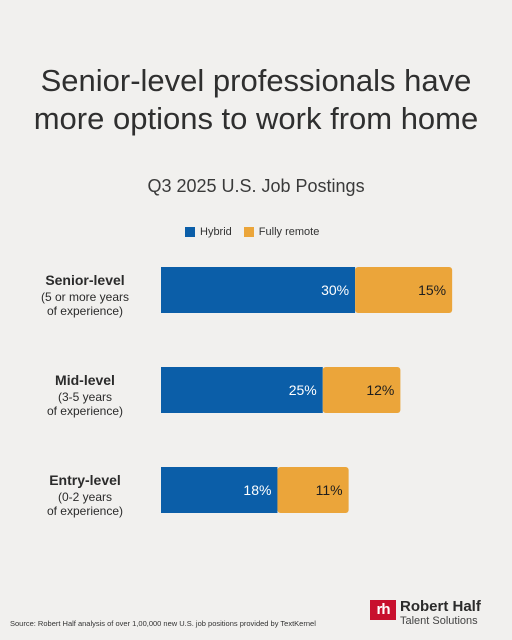 The width and height of the screenshot is (512, 640). I want to click on data-label-senior-level-hybrid: 30%, so click(335, 290).